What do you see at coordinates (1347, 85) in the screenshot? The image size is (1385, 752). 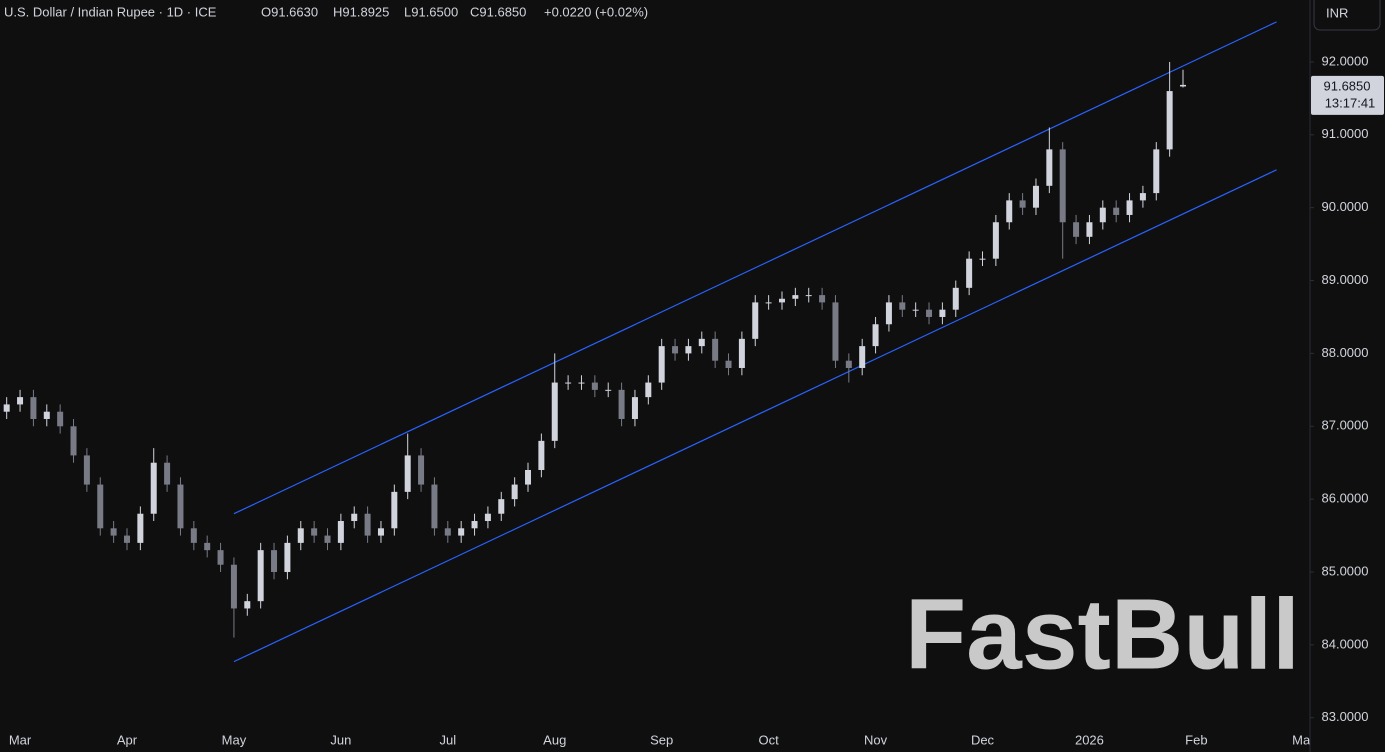 I see `last-price-label: 91.6850` at bounding box center [1347, 85].